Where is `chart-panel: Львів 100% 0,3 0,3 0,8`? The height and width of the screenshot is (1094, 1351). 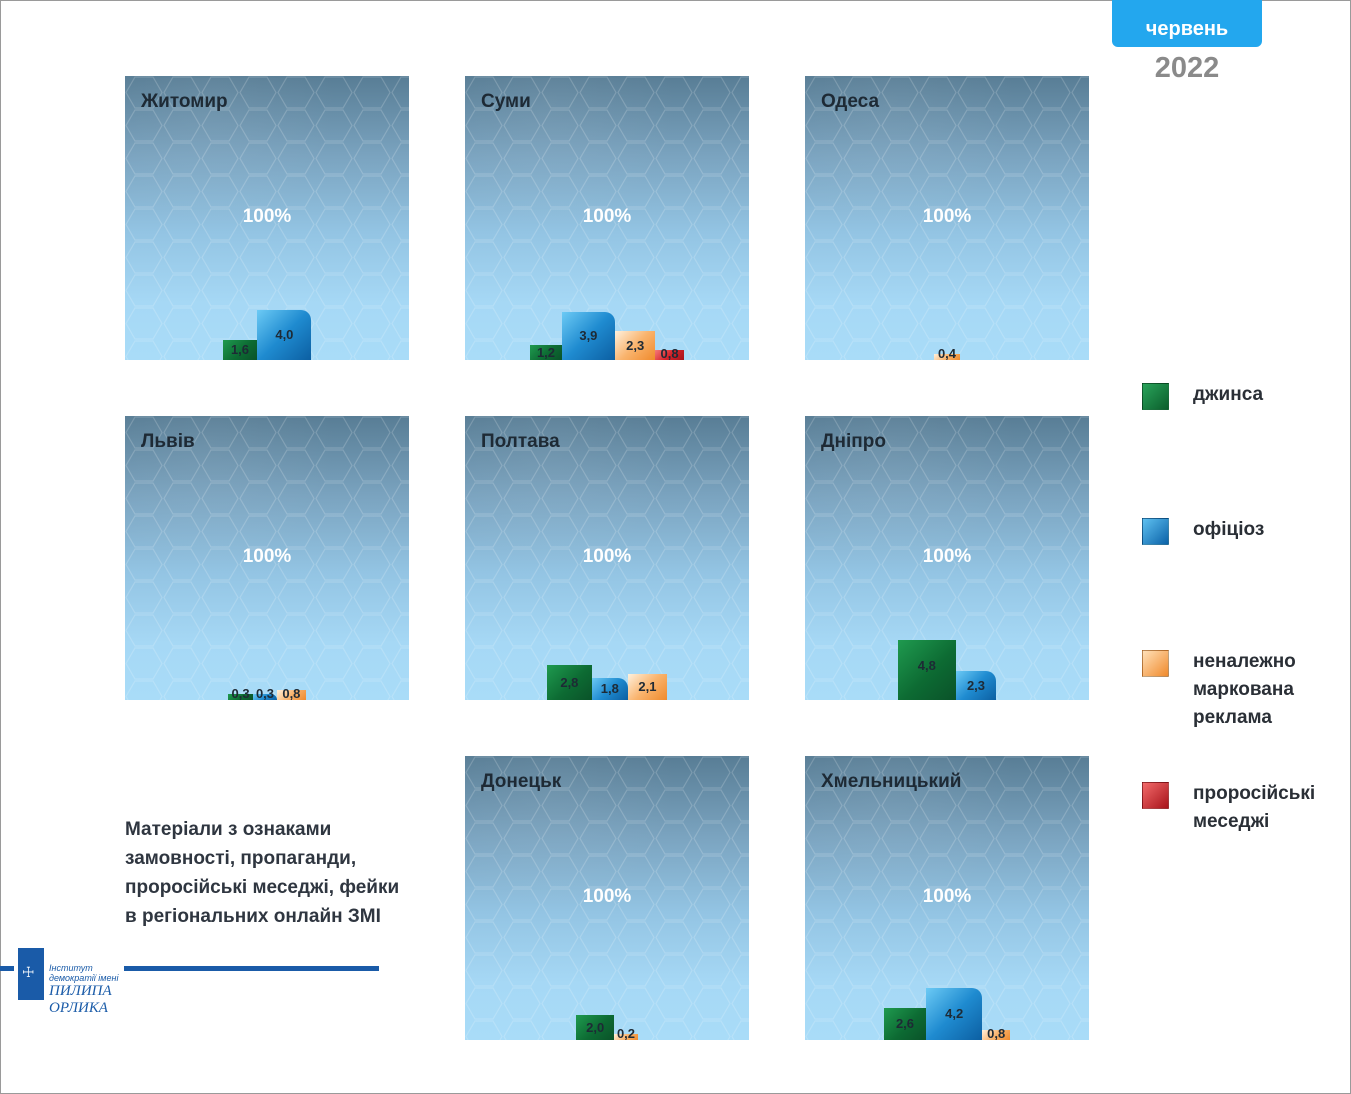 chart-panel: Львів 100% 0,3 0,3 0,8 is located at coordinates (267, 558).